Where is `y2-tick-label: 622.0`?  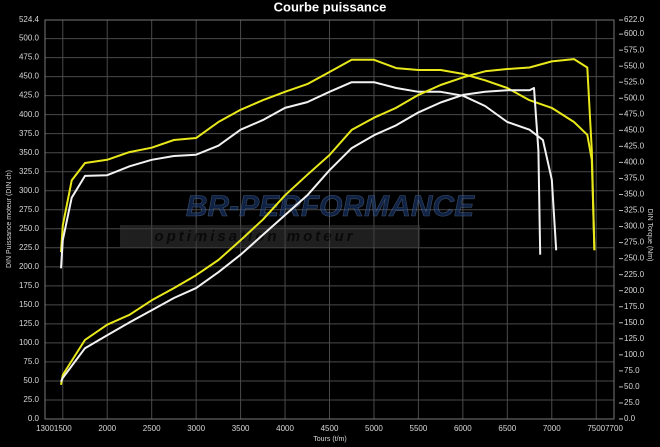 y2-tick-label: 622.0 is located at coordinates (634, 19).